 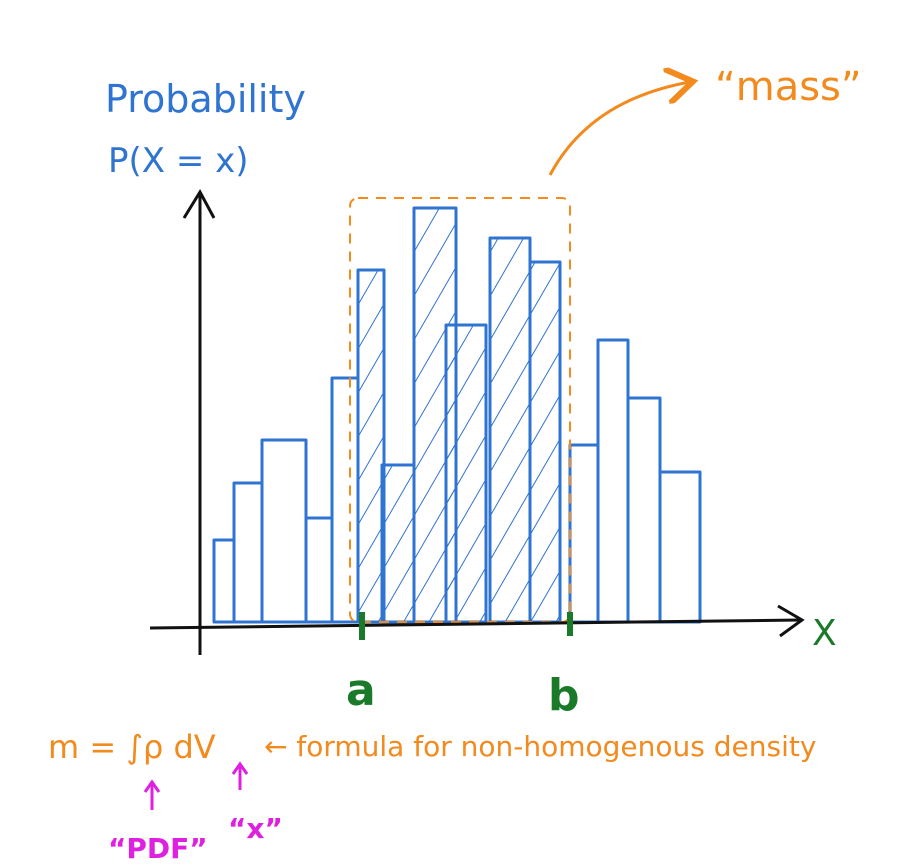 What do you see at coordinates (540, 746) in the screenshot?
I see `formula-note: ← formula for non-homogenous density` at bounding box center [540, 746].